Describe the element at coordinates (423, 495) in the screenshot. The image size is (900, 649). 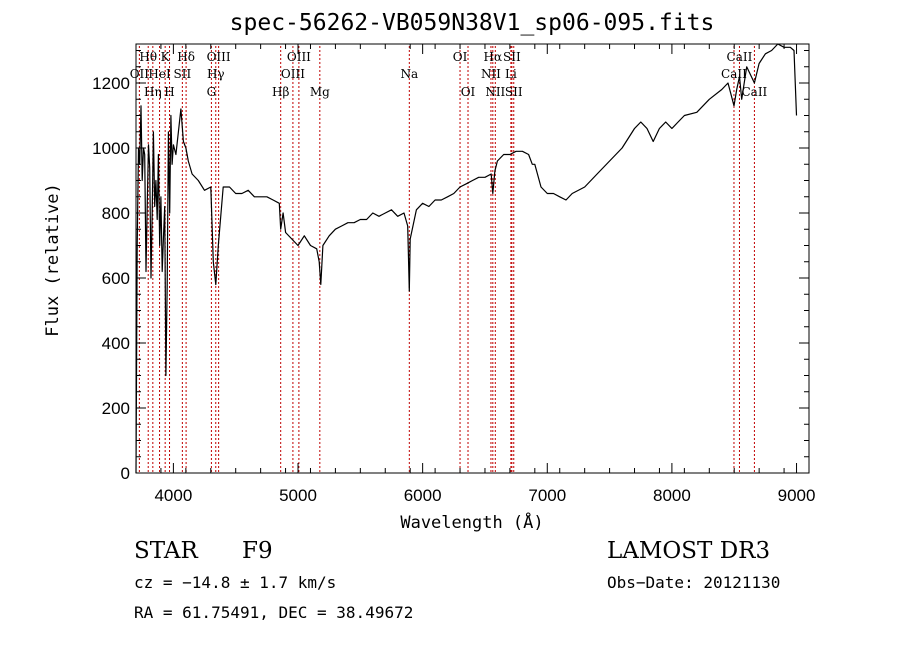
I see `x-tick-label: 6000` at that location.